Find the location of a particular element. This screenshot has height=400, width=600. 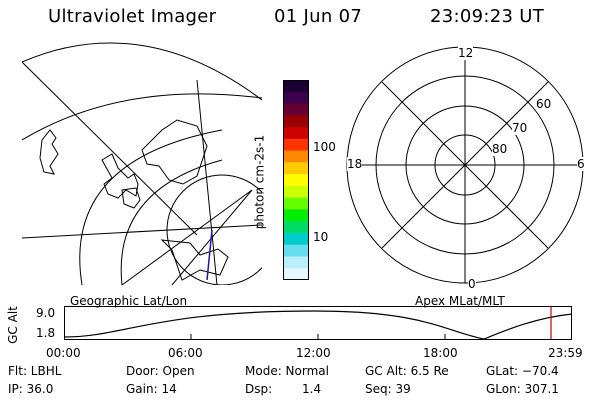

status-ip: IP: 36.0 is located at coordinates (31, 389).